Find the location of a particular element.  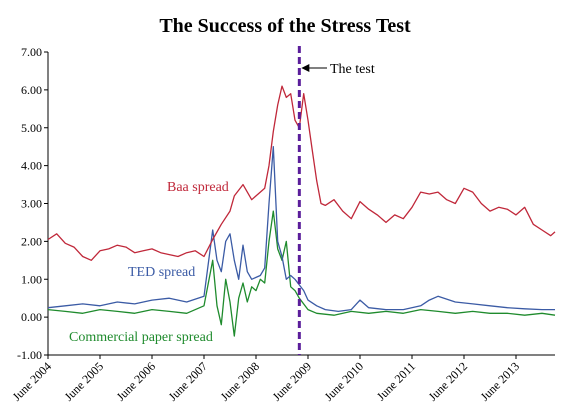

event-arrow-head is located at coordinates (305, 68).